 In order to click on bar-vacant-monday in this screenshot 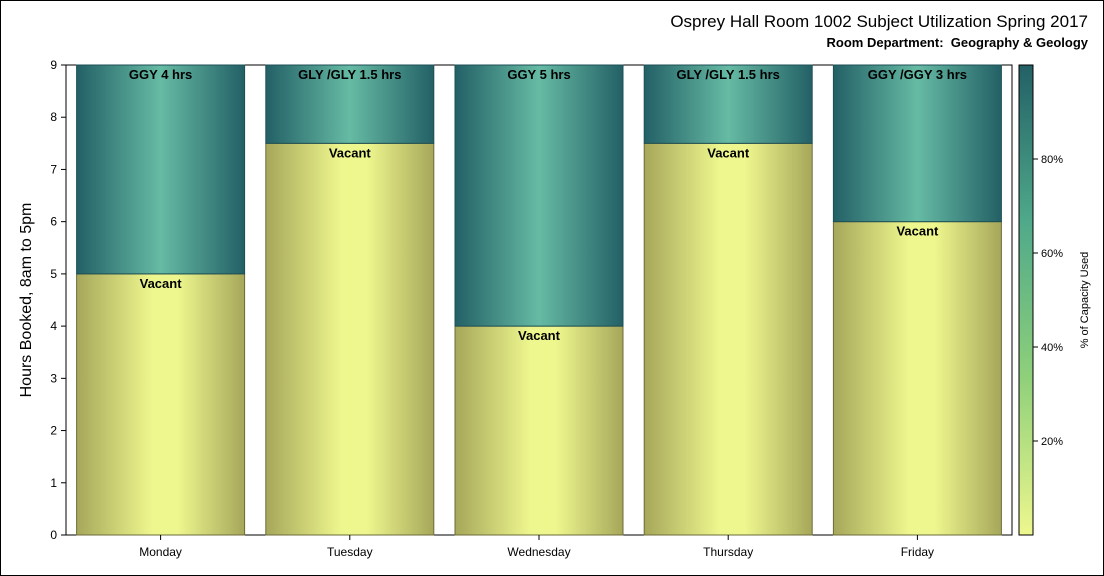, I will do `click(161, 404)`.